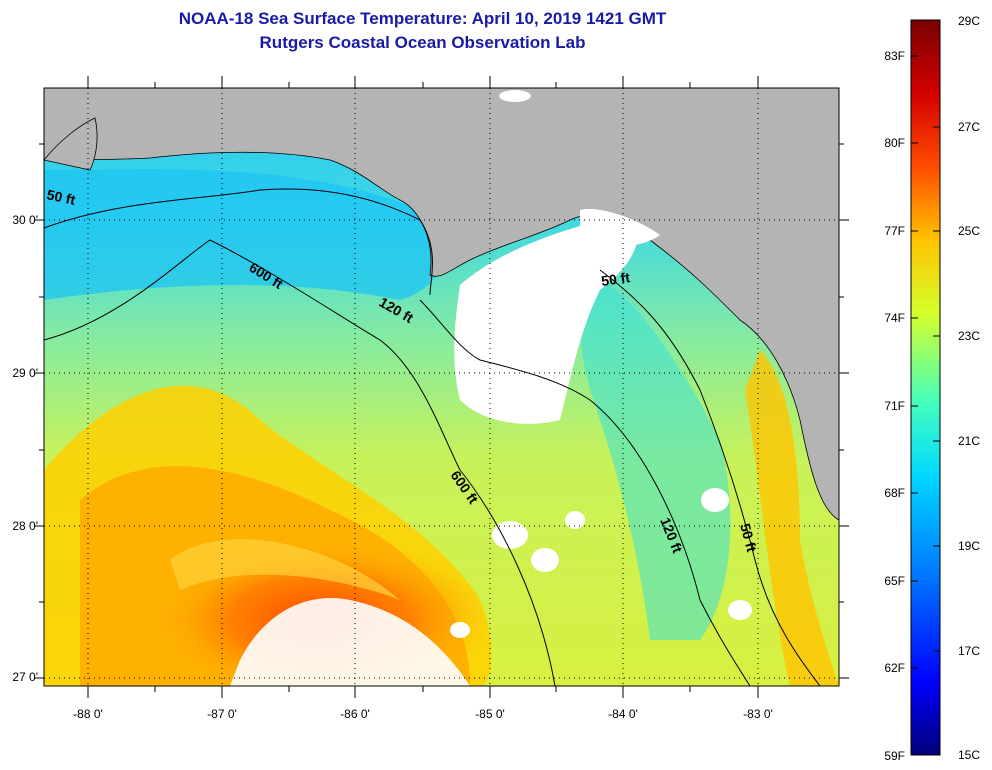 The image size is (992, 770). What do you see at coordinates (969, 755) in the screenshot?
I see `colorbar-c-15: 15C` at bounding box center [969, 755].